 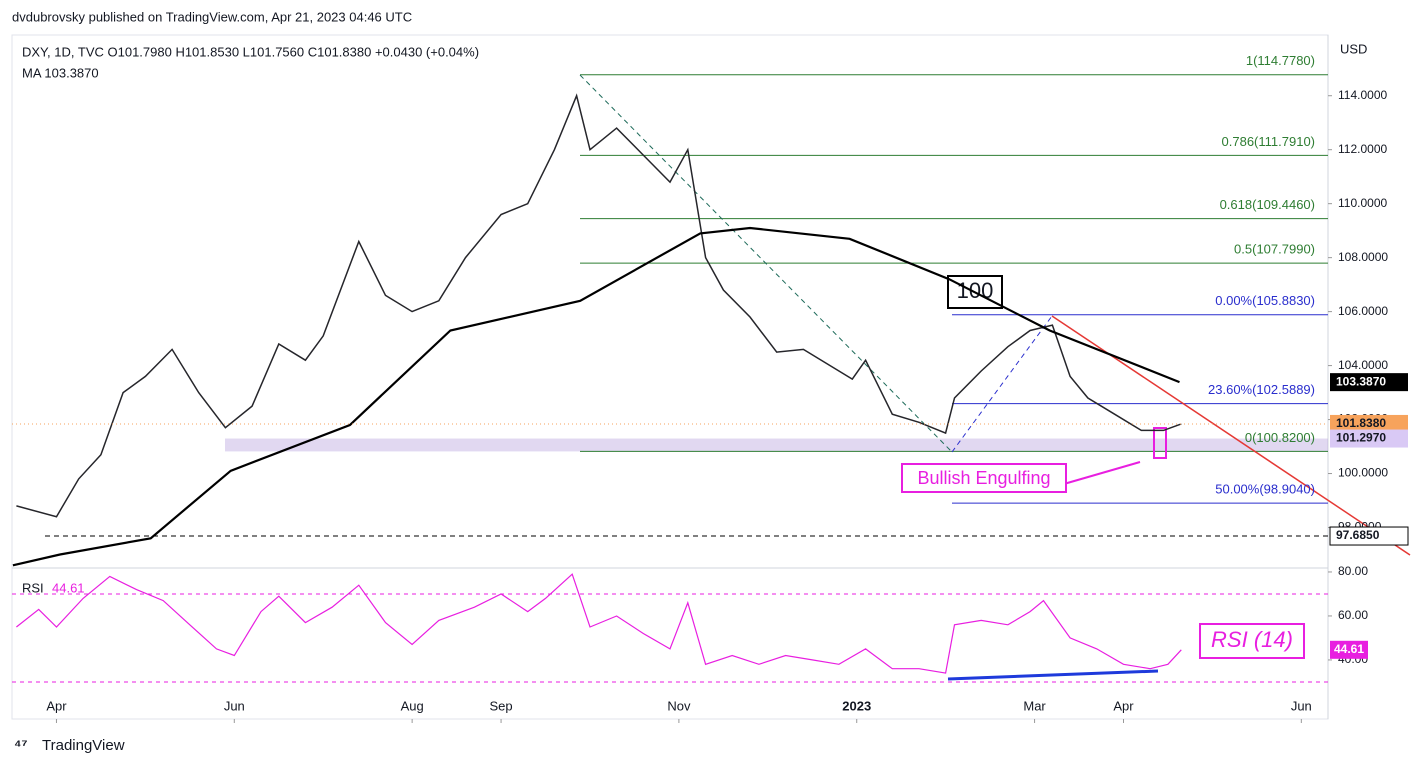 I want to click on x-tick-label: Mar, so click(x=1034, y=705).